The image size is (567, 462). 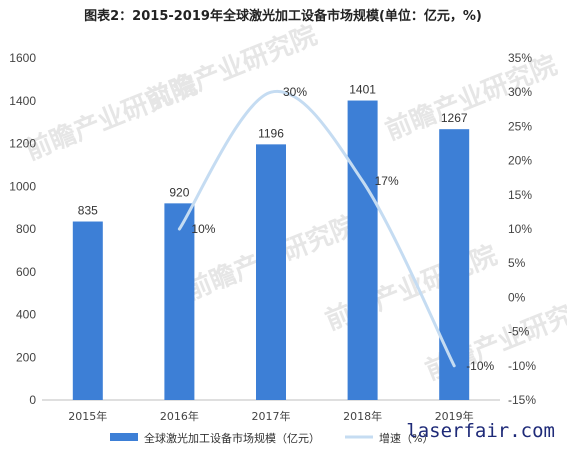 What do you see at coordinates (22, 144) in the screenshot?
I see `y-left-tick-label: 1200` at bounding box center [22, 144].